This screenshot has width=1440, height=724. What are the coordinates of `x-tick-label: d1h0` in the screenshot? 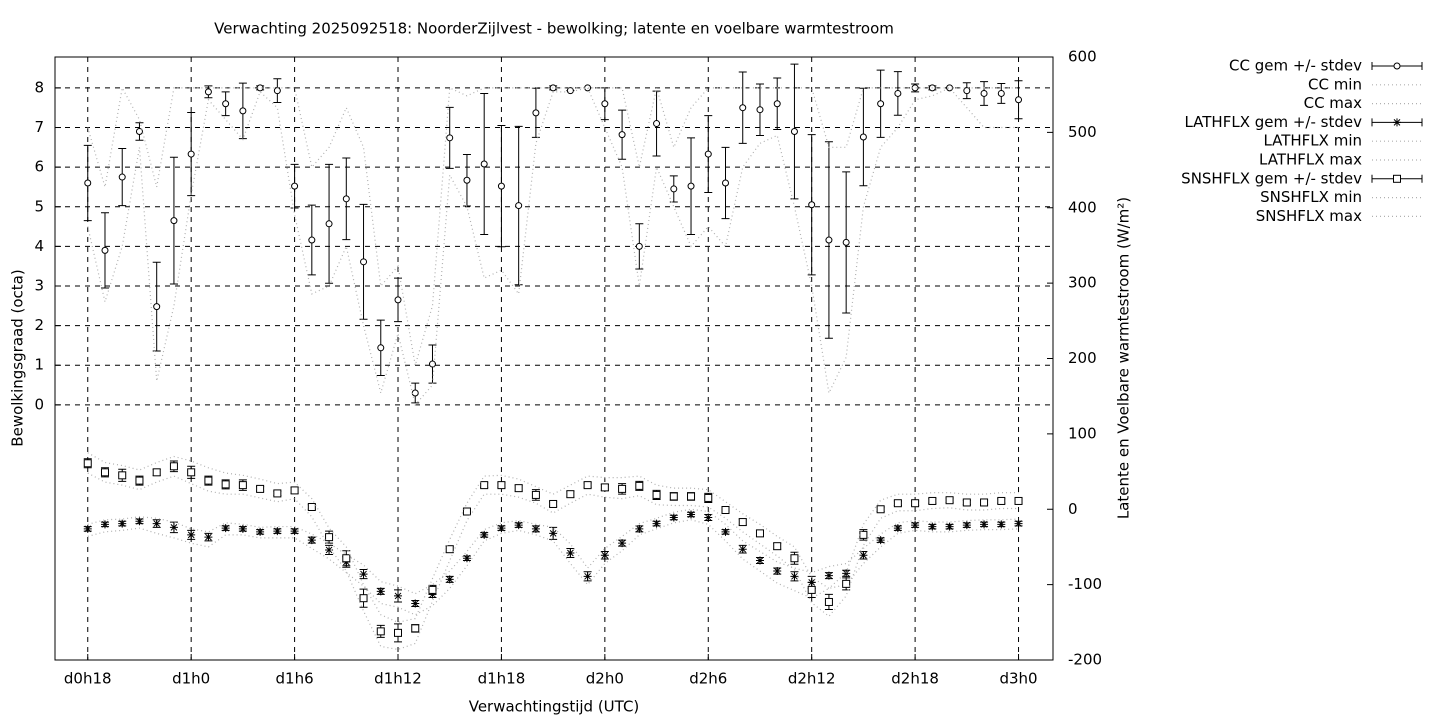 It's located at (191, 679).